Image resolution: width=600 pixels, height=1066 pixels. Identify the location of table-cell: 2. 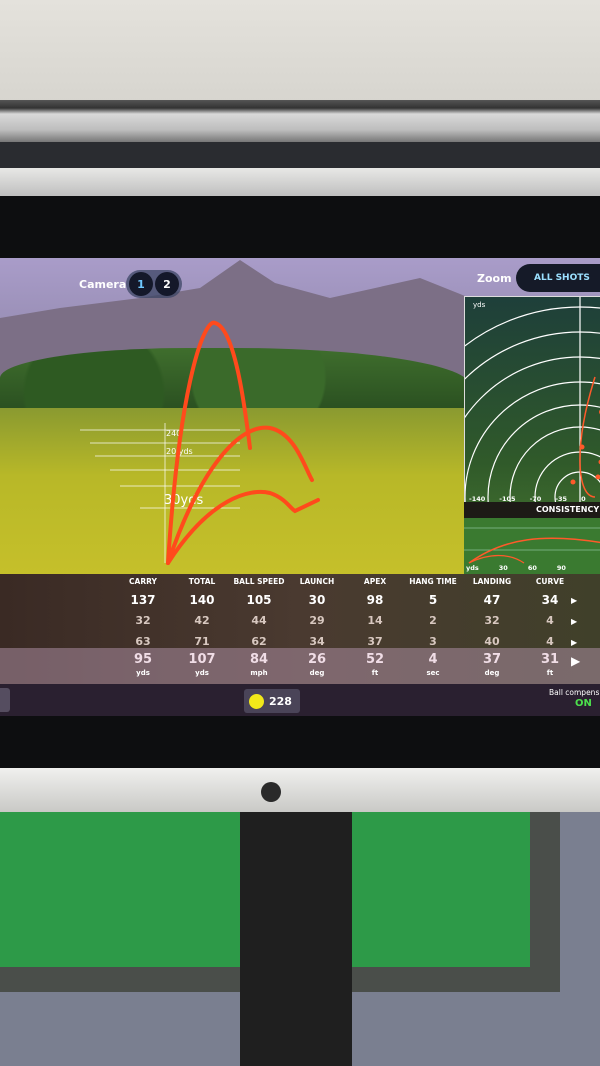
(433, 620).